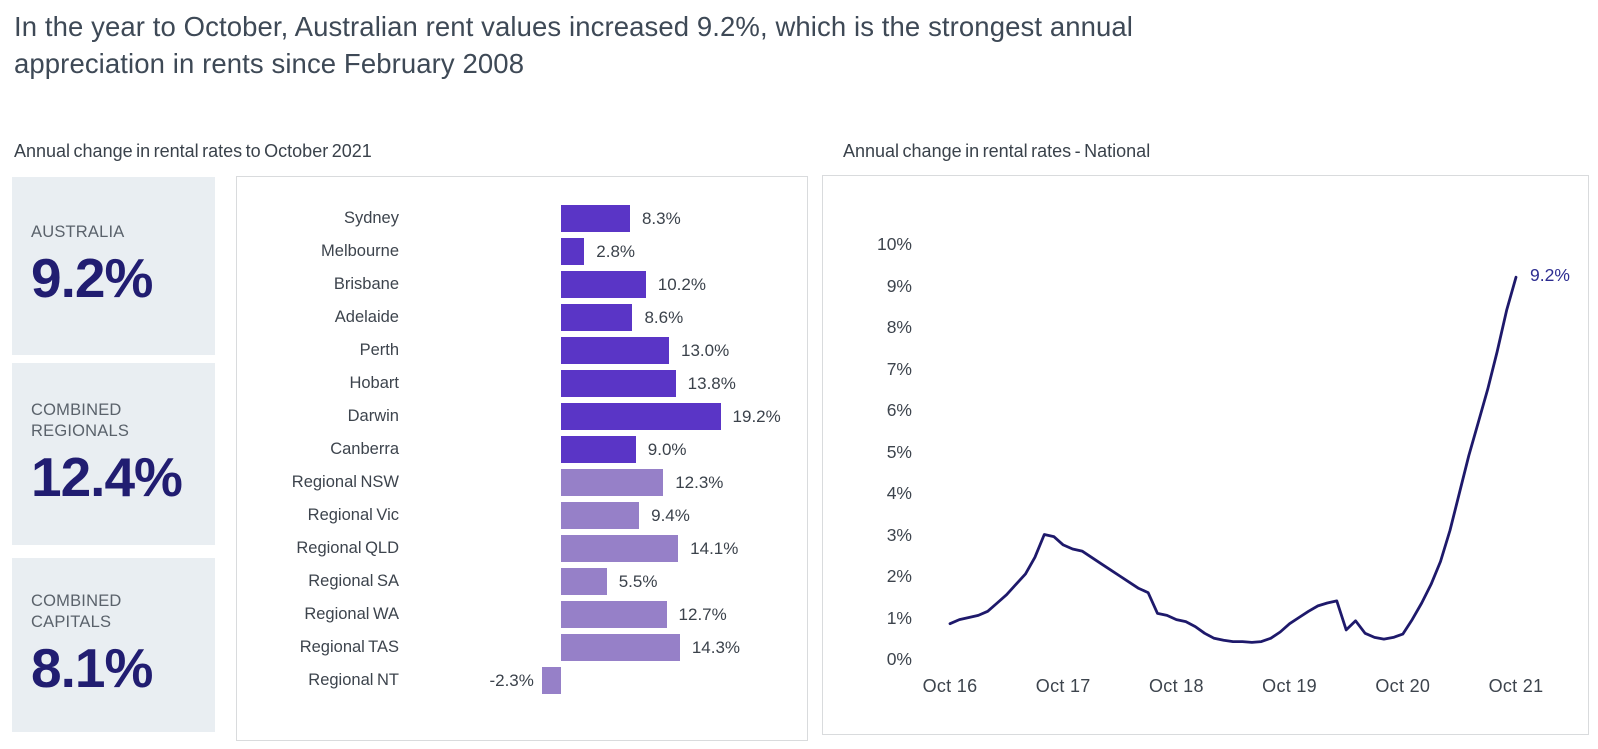 This screenshot has width=1598, height=749. I want to click on bar-category-label: Regional NSW, so click(345, 482).